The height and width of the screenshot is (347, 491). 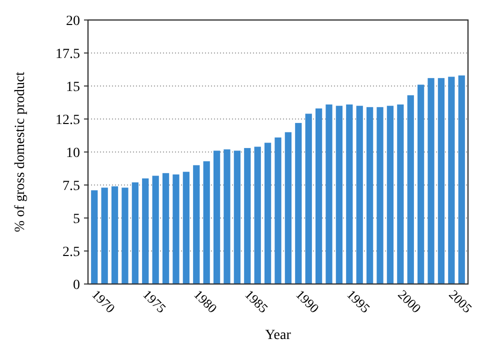 What do you see at coordinates (76, 219) in the screenshot?
I see `y-tick-label: 5` at bounding box center [76, 219].